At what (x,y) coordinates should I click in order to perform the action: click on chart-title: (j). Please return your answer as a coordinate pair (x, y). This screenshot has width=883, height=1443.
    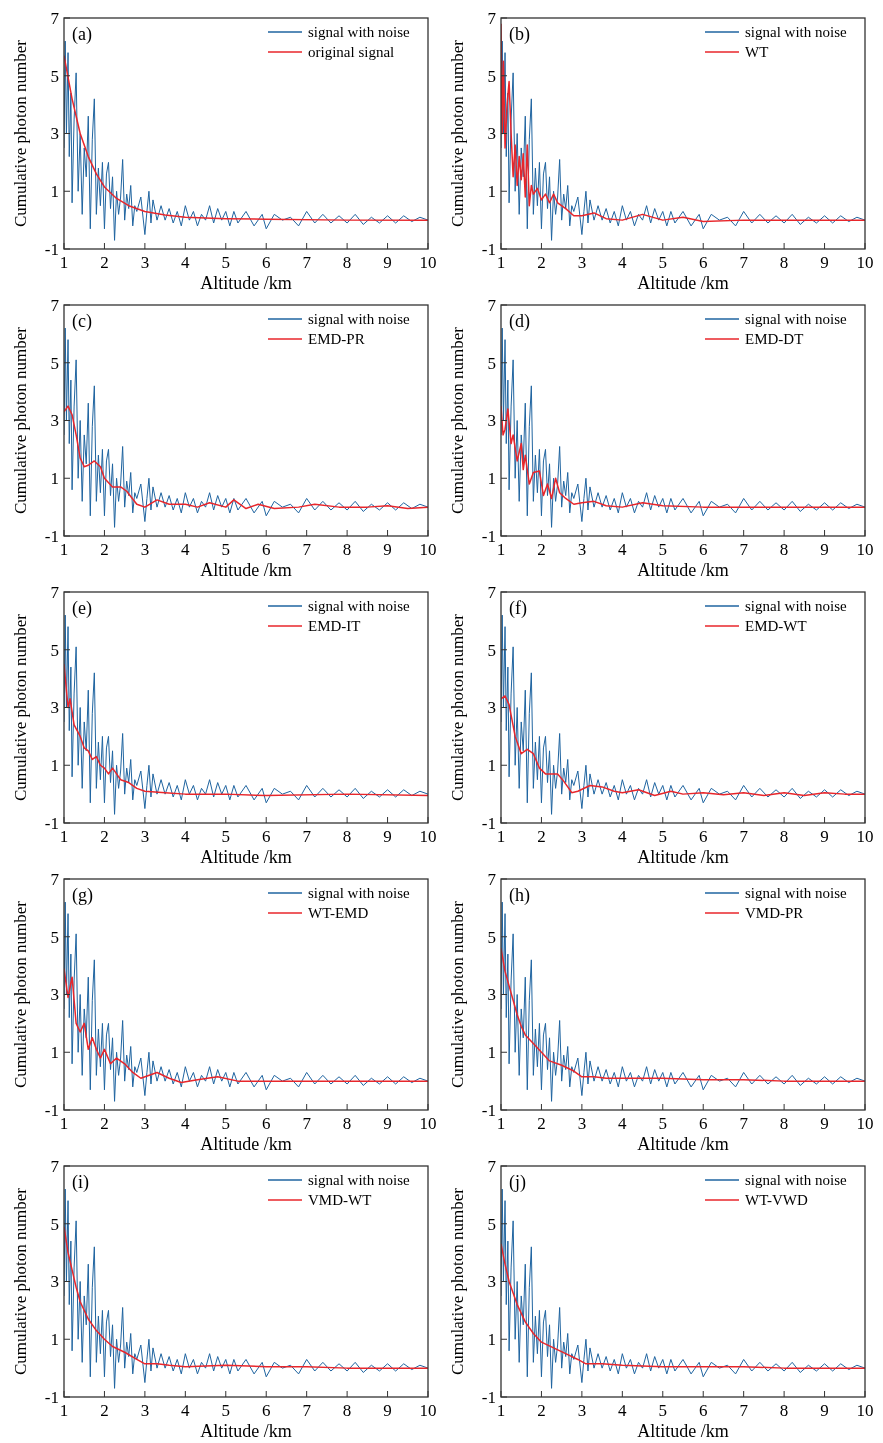
    Looking at the image, I should click on (517, 1182).